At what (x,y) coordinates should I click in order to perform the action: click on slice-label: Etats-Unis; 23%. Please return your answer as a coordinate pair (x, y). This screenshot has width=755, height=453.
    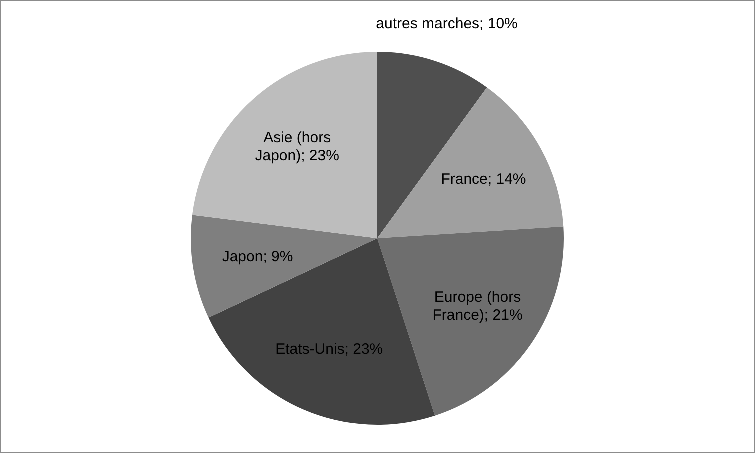
    Looking at the image, I should click on (330, 349).